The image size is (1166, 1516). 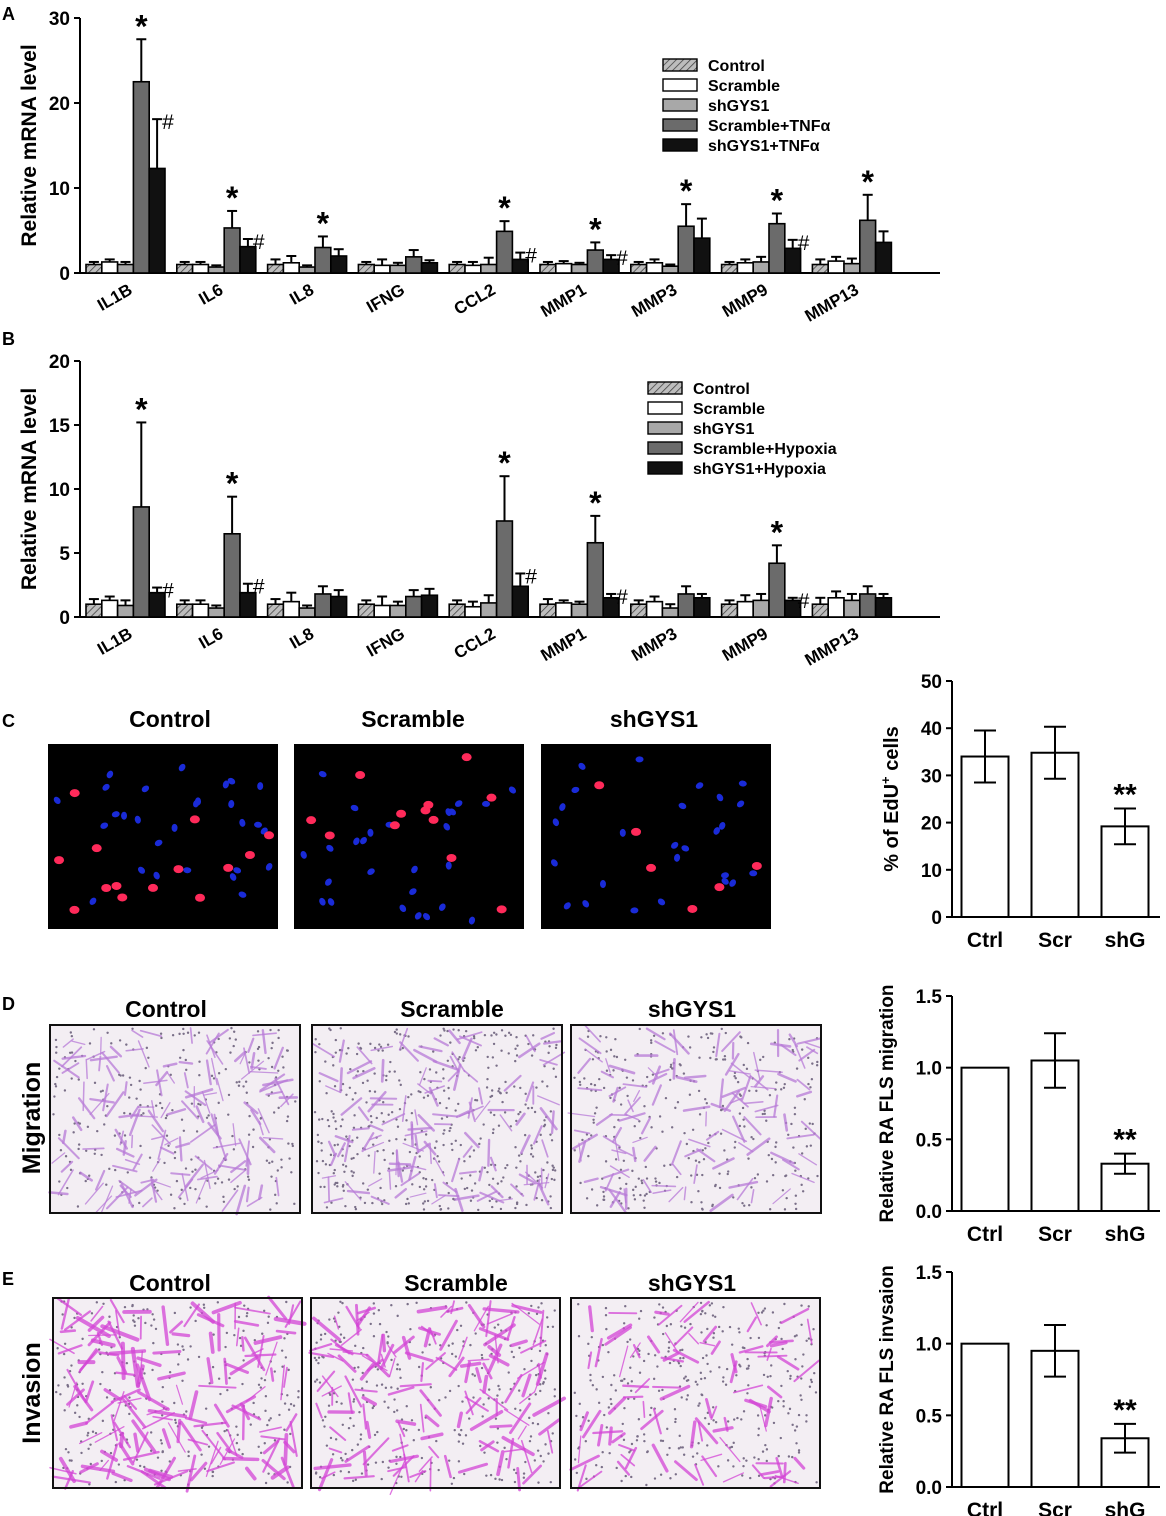 What do you see at coordinates (985, 940) in the screenshot?
I see `x-tick-label: Ctrl` at bounding box center [985, 940].